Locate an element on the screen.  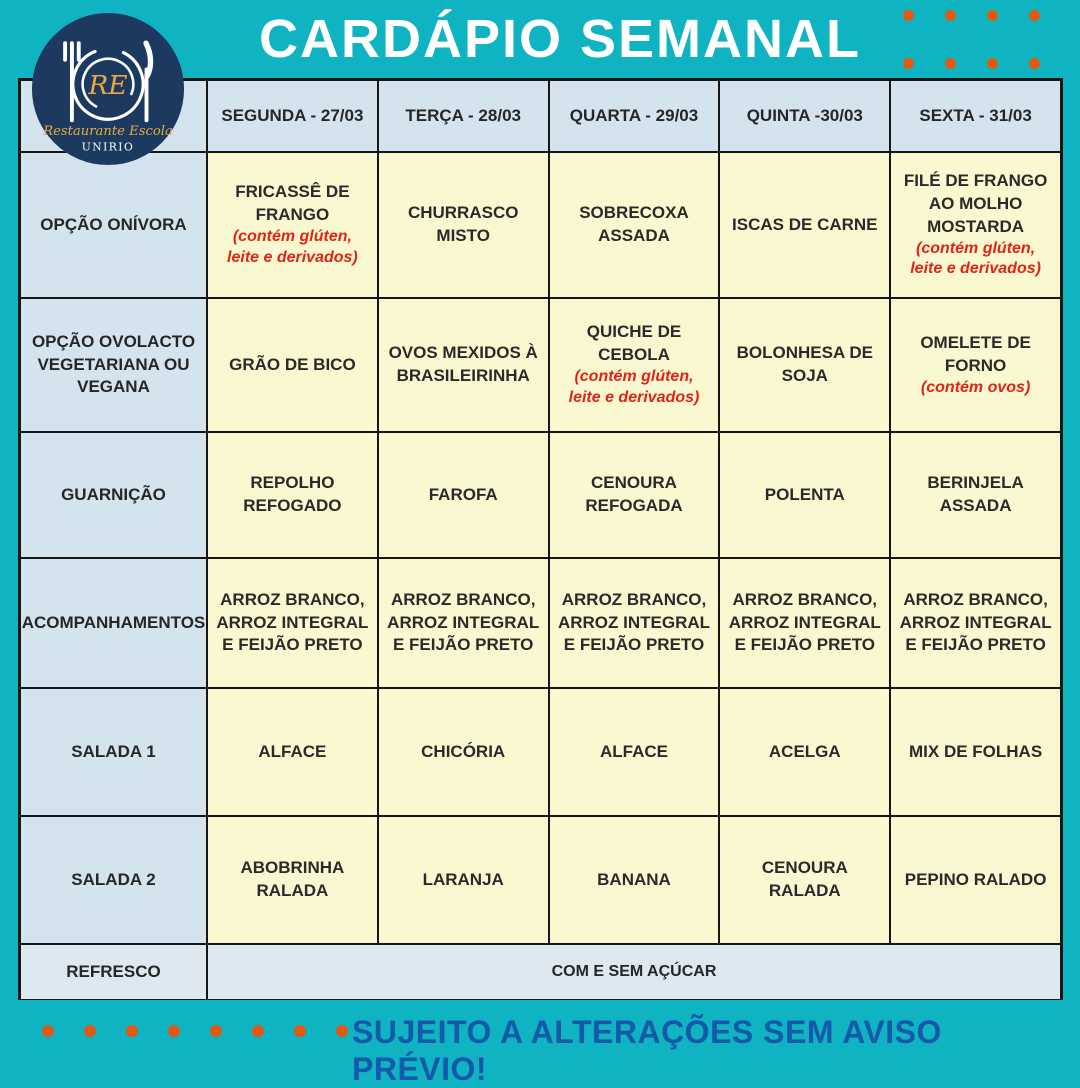
dish-name: ABOBRINHA RALADA is located at coordinates (292, 879).